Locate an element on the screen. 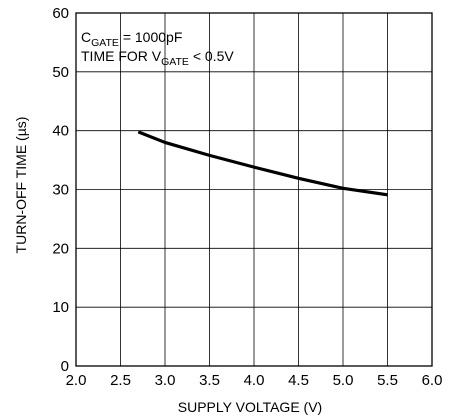  y-tick-label-4: 40 is located at coordinates (60, 131).